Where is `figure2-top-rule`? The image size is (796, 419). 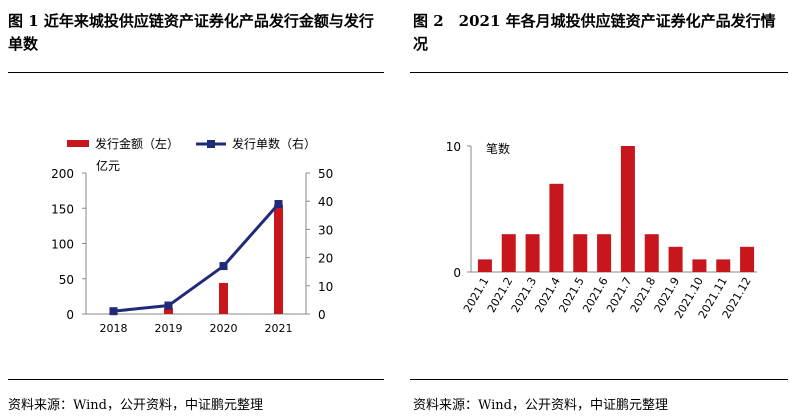 figure2-top-rule is located at coordinates (599, 72).